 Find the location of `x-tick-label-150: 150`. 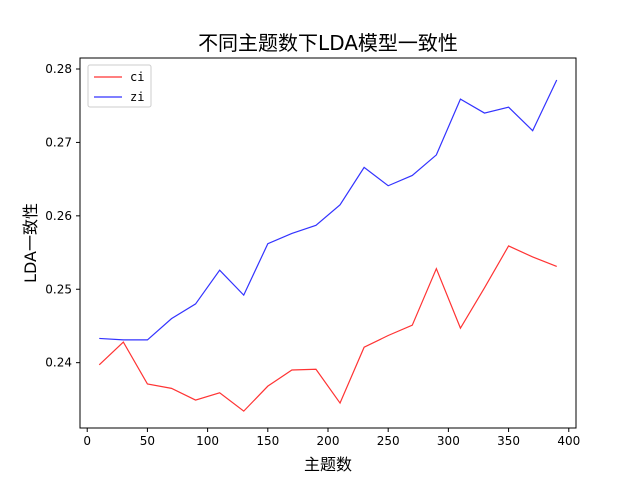

x-tick-label-150: 150 is located at coordinates (267, 441).